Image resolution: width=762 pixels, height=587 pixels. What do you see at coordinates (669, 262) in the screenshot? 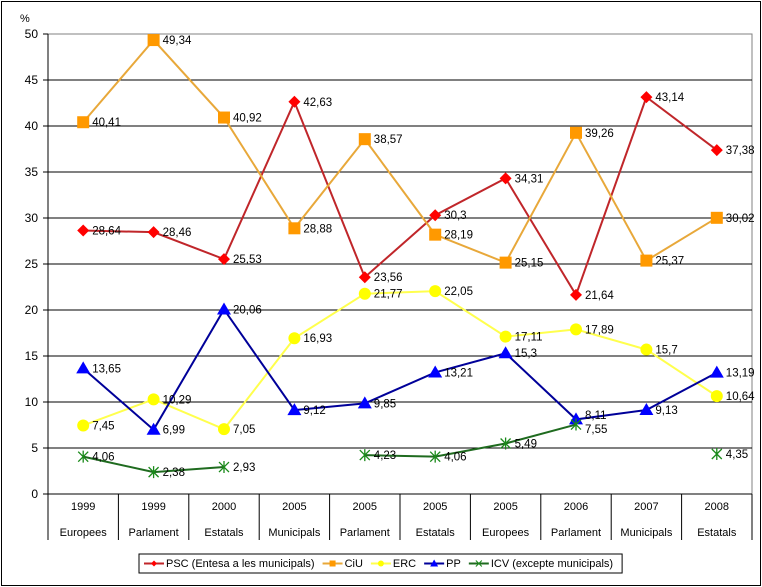
I see `data-label: 25,37` at bounding box center [669, 262].